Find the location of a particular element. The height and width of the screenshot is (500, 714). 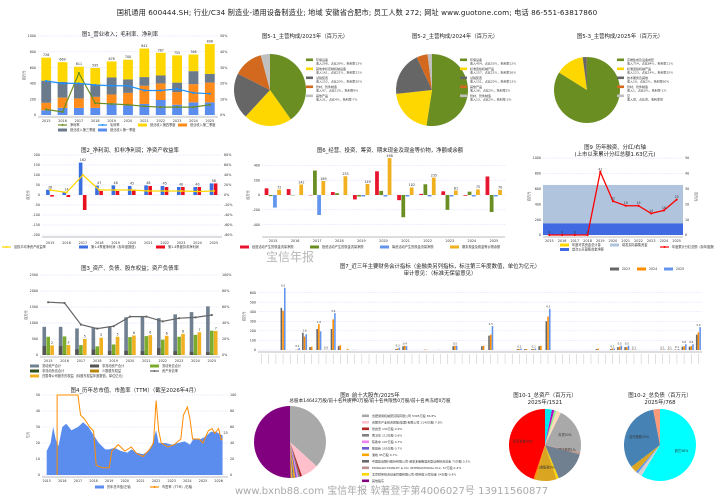

x-tick-label: 2016 is located at coordinates (562, 241).